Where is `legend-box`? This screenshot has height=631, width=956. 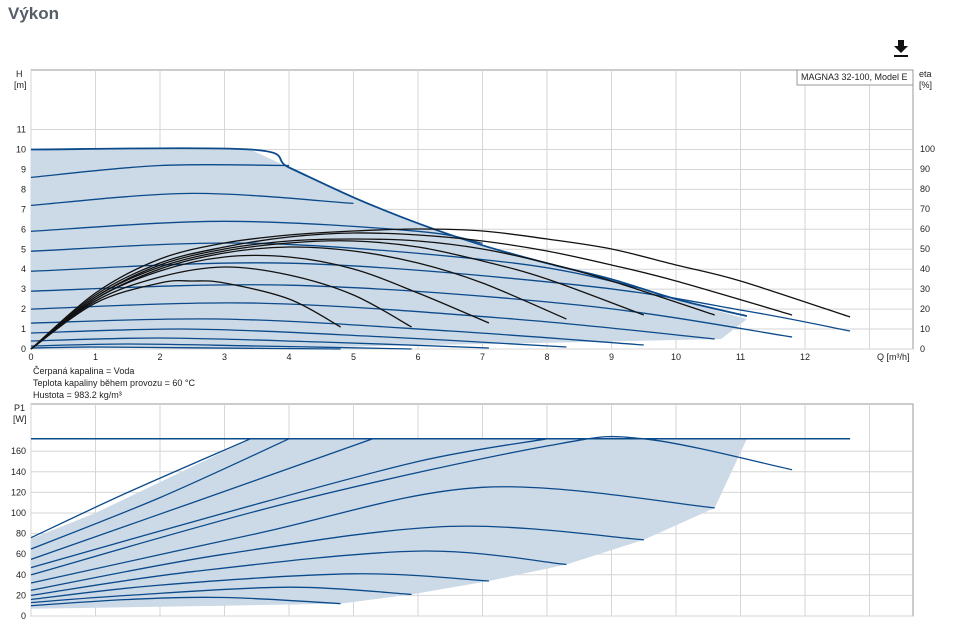
legend-box is located at coordinates (855, 77).